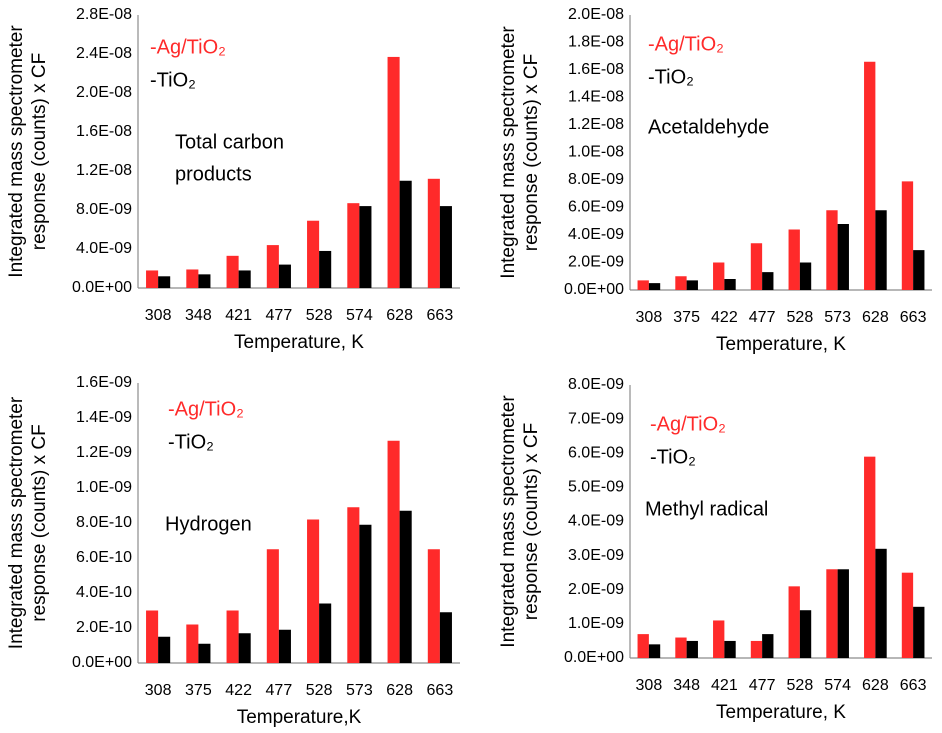  Describe the element at coordinates (104, 452) in the screenshot. I see `y-tick-label: 1.2E-09` at that location.